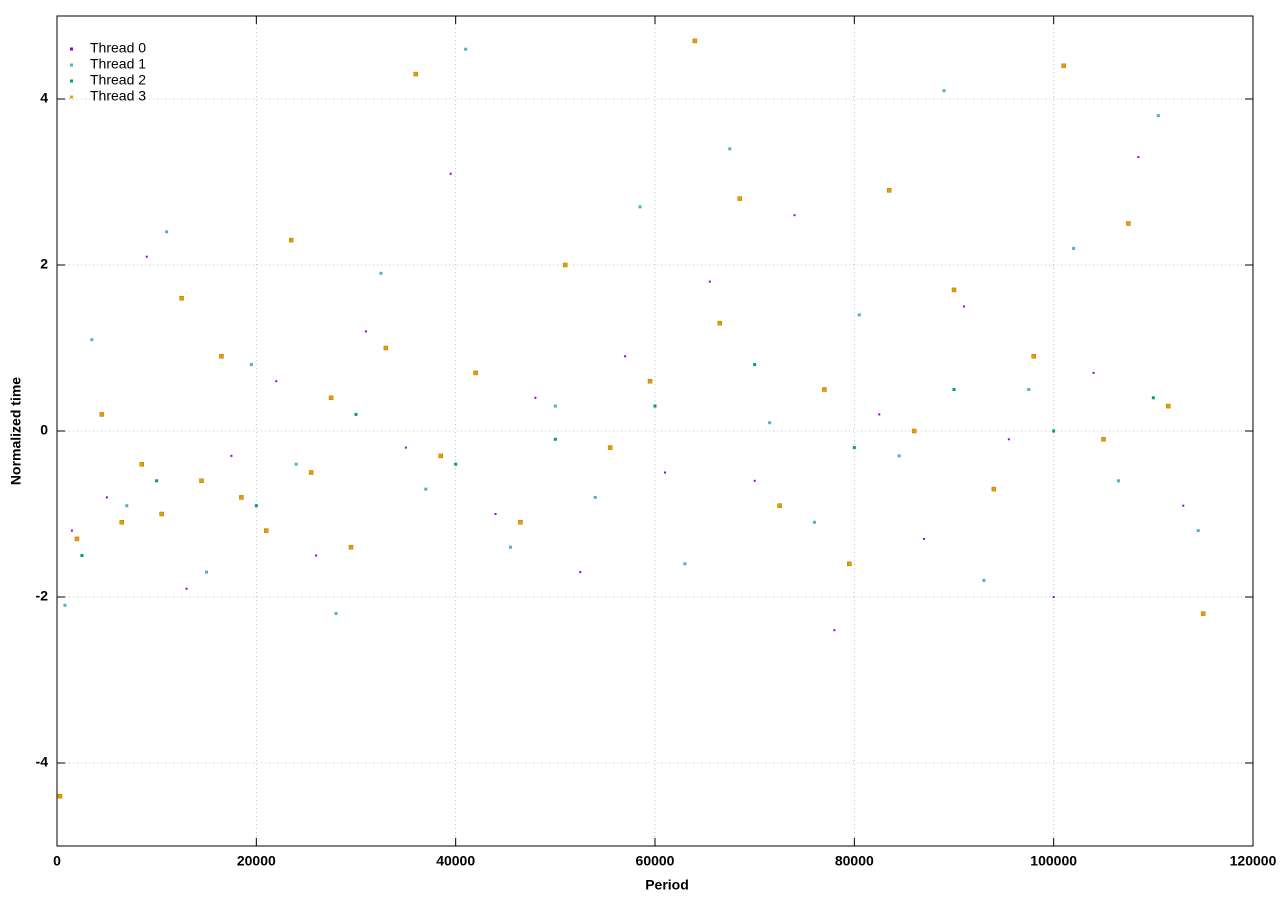 This screenshot has height=901, width=1280. Describe the element at coordinates (1053, 861) in the screenshot. I see `x-tick-label: 100000` at that location.